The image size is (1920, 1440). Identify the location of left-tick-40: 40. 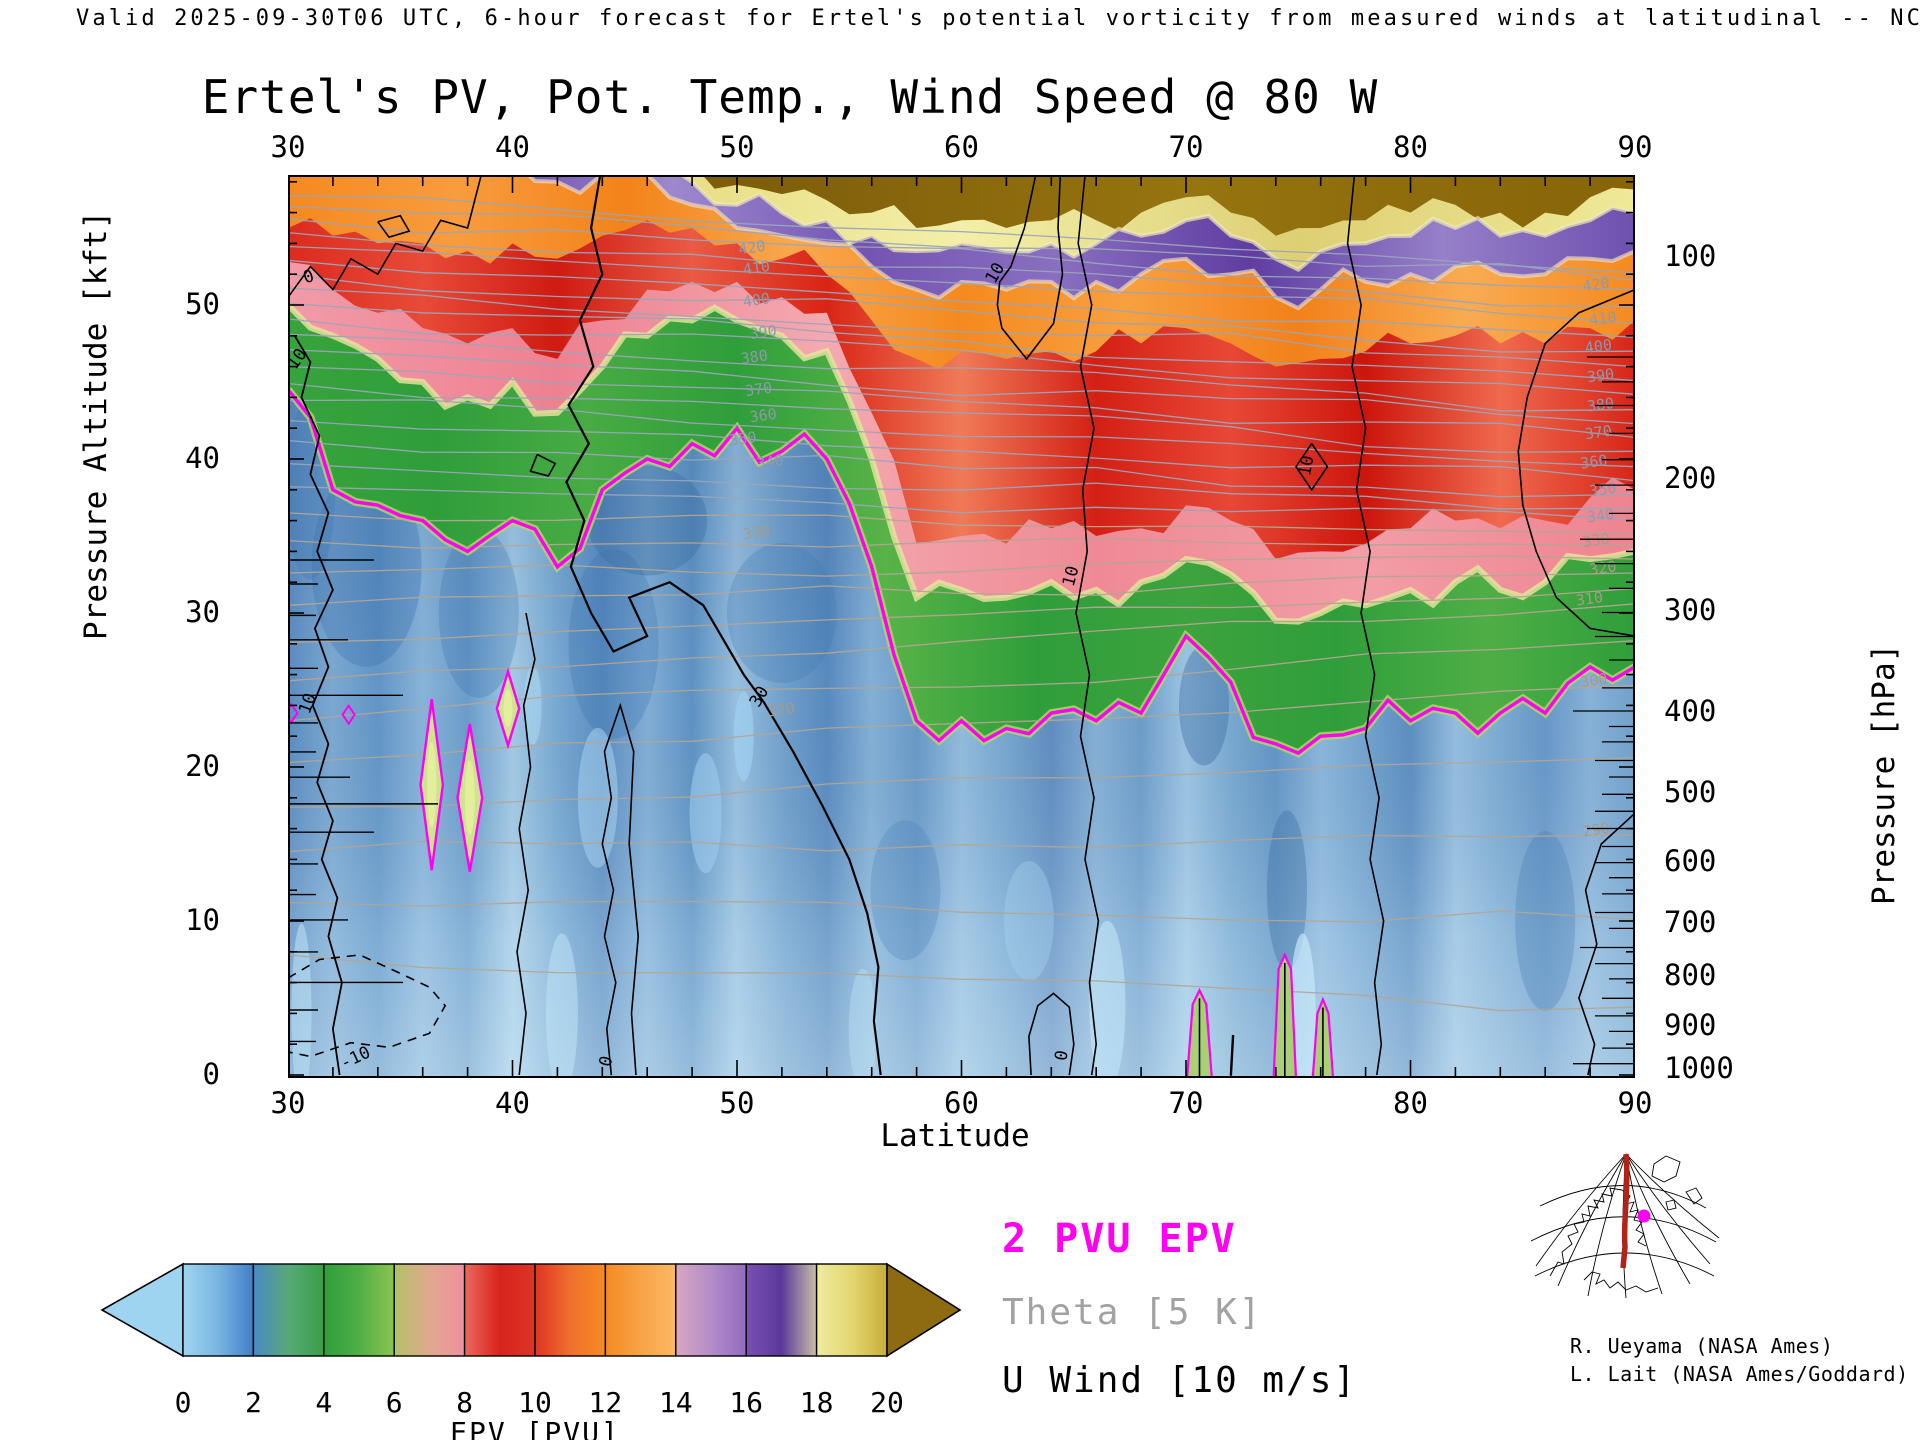
(202, 458).